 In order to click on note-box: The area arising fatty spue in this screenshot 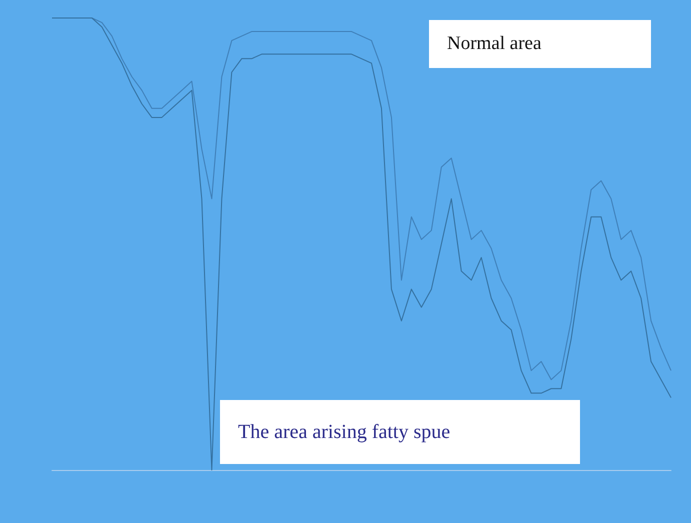, I will do `click(400, 432)`.